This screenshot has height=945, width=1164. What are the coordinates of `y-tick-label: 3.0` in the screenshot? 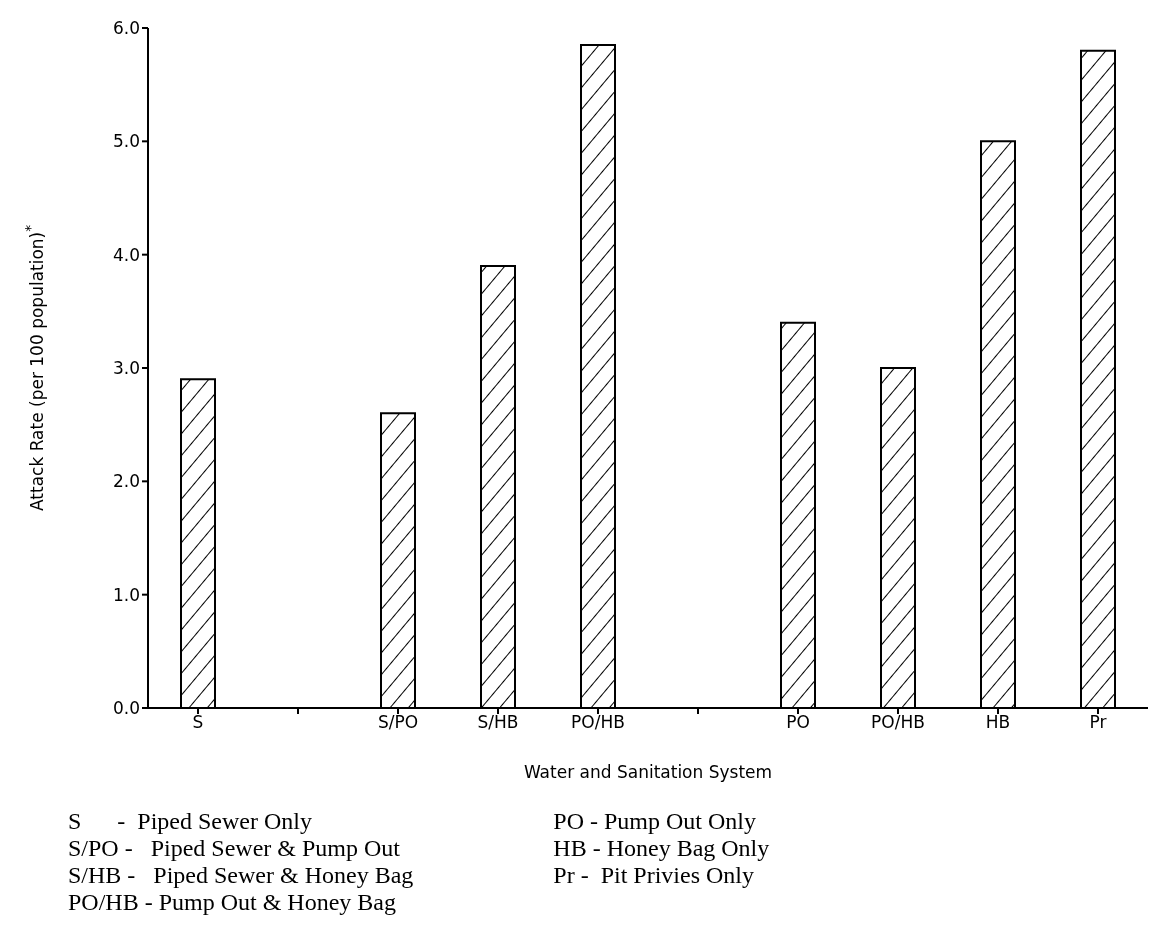 It's located at (126, 368).